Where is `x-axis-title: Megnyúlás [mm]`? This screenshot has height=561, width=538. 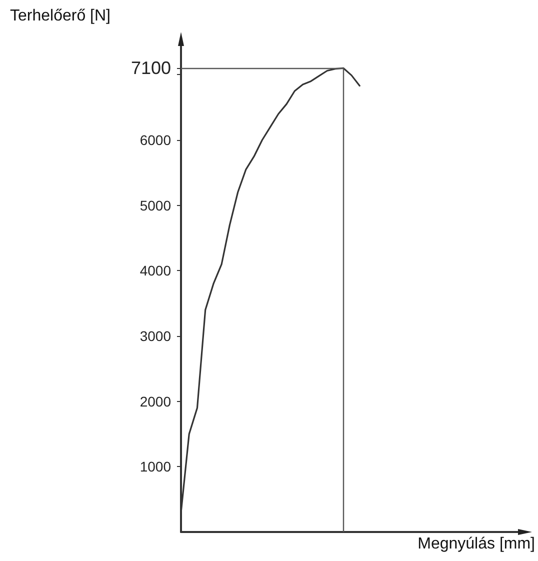 x-axis-title: Megnyúlás [mm] is located at coordinates (477, 544).